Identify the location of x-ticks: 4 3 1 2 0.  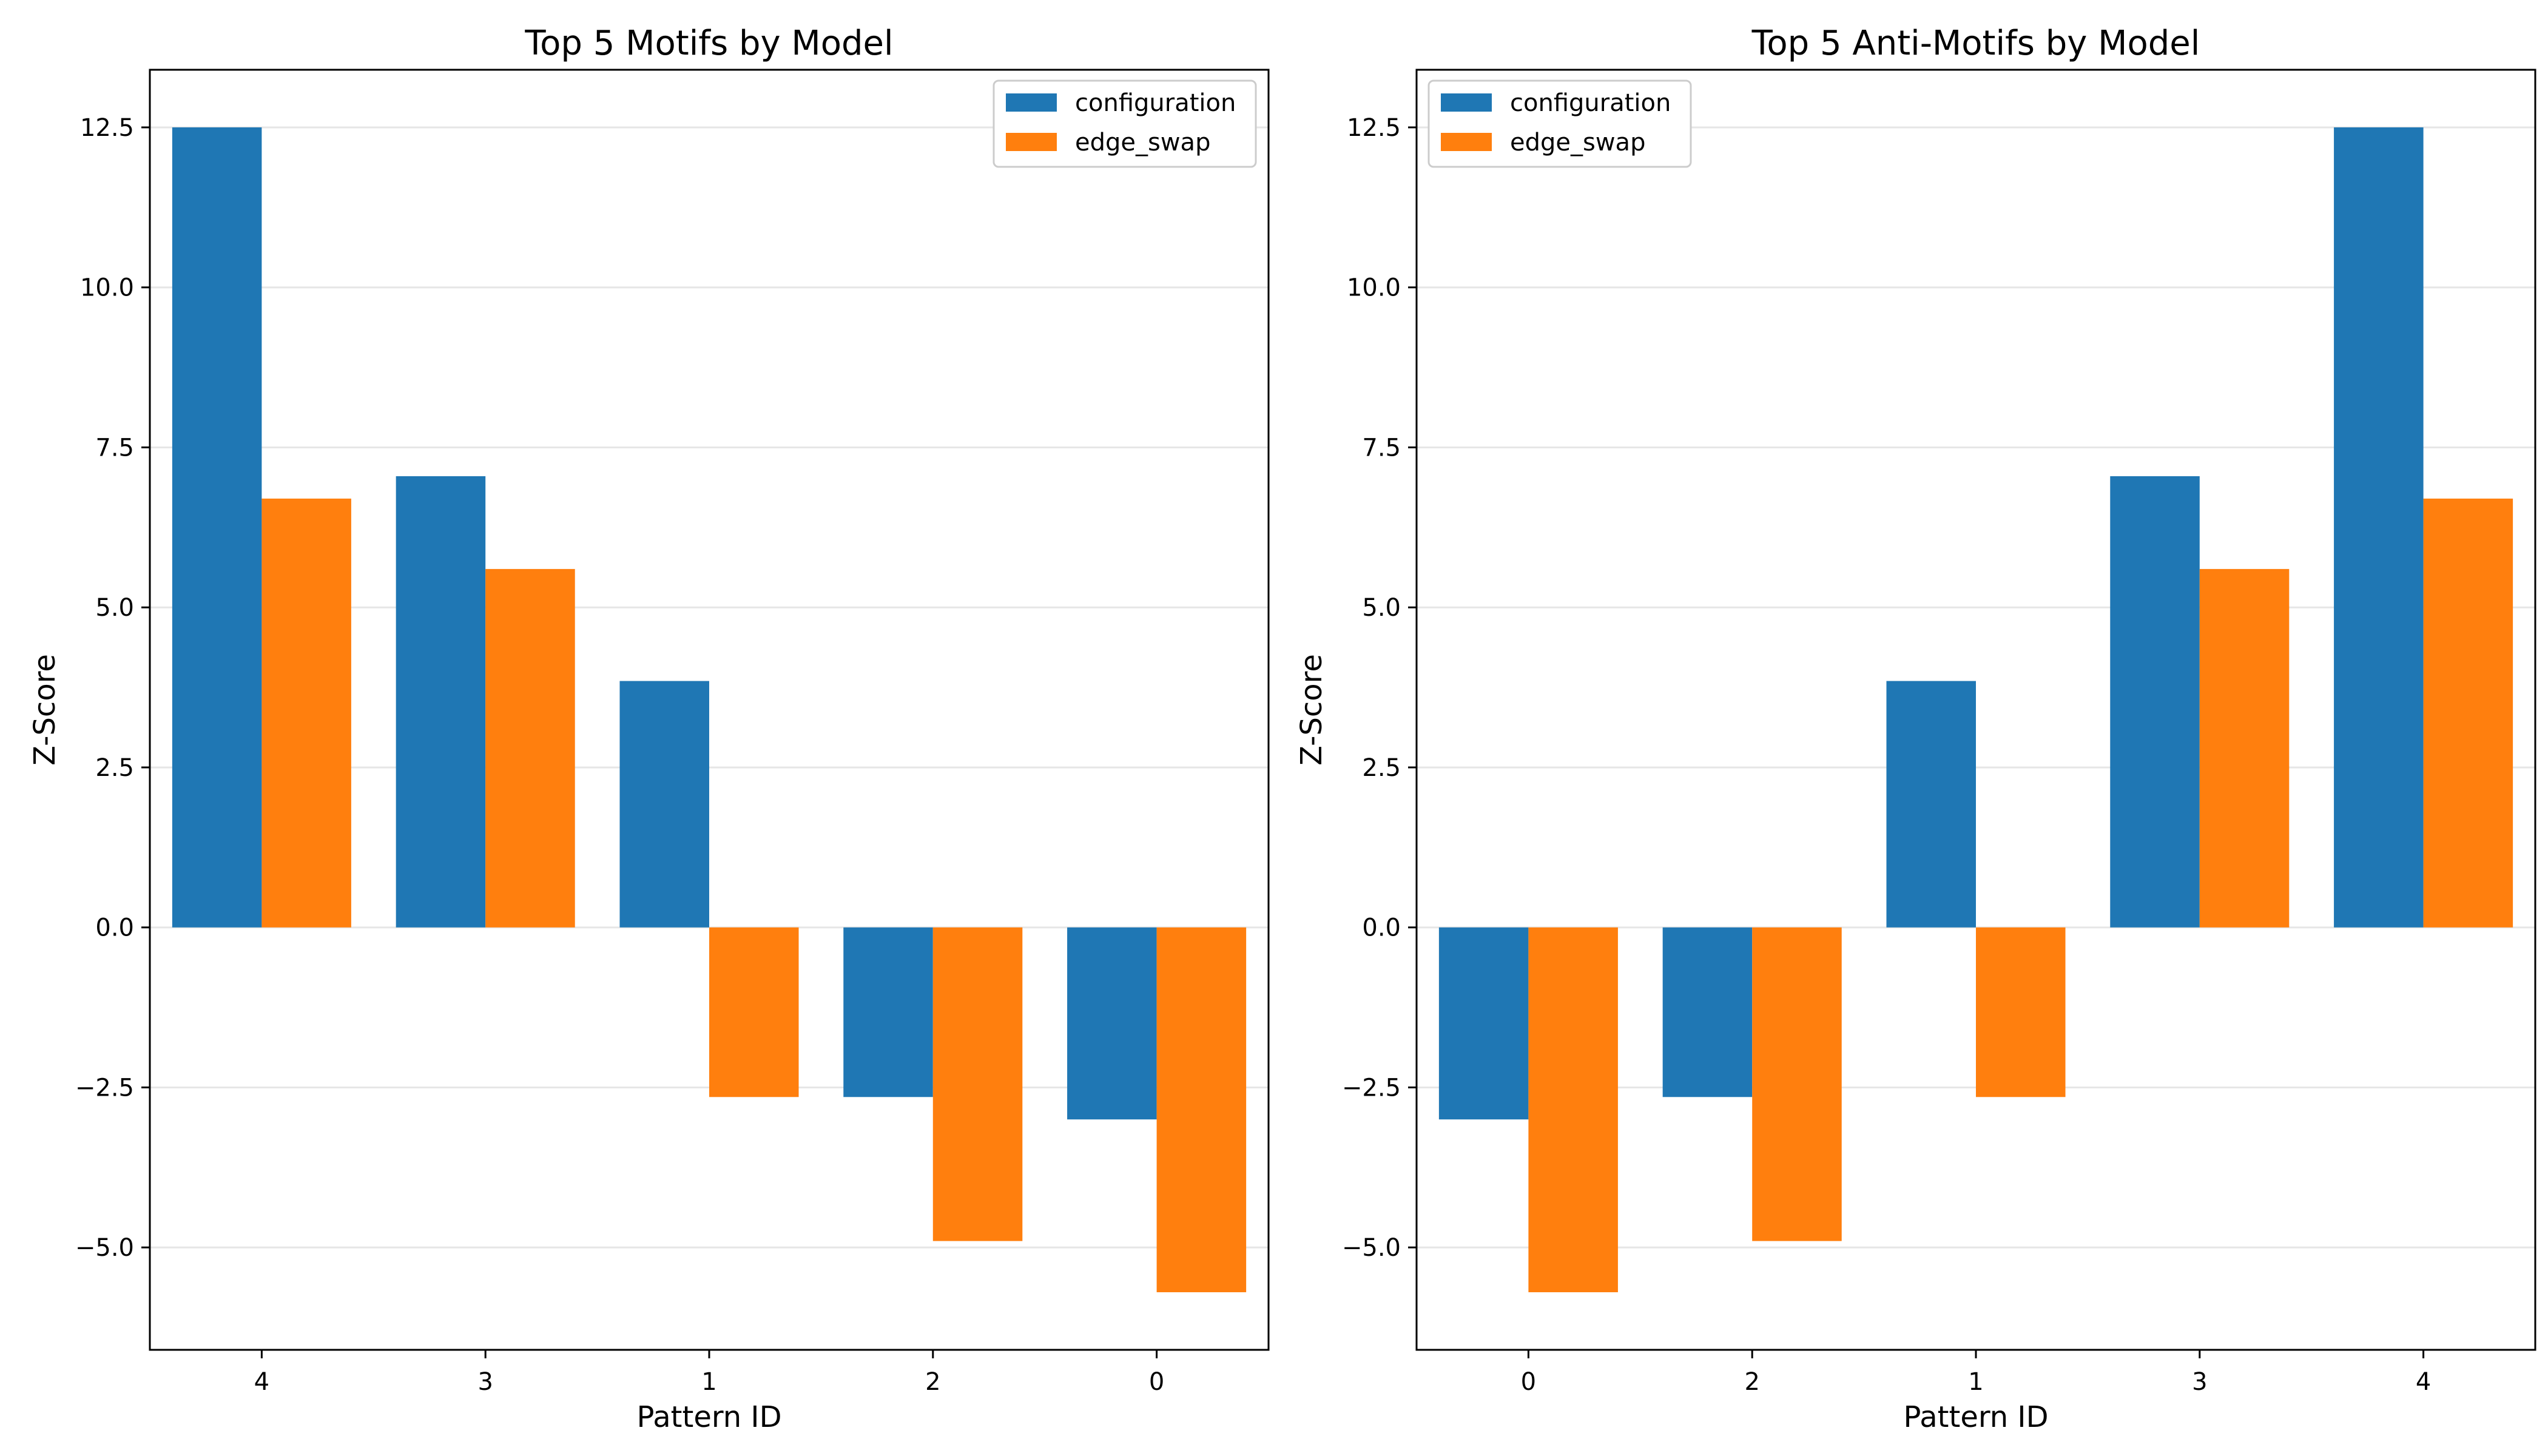
(709, 1373).